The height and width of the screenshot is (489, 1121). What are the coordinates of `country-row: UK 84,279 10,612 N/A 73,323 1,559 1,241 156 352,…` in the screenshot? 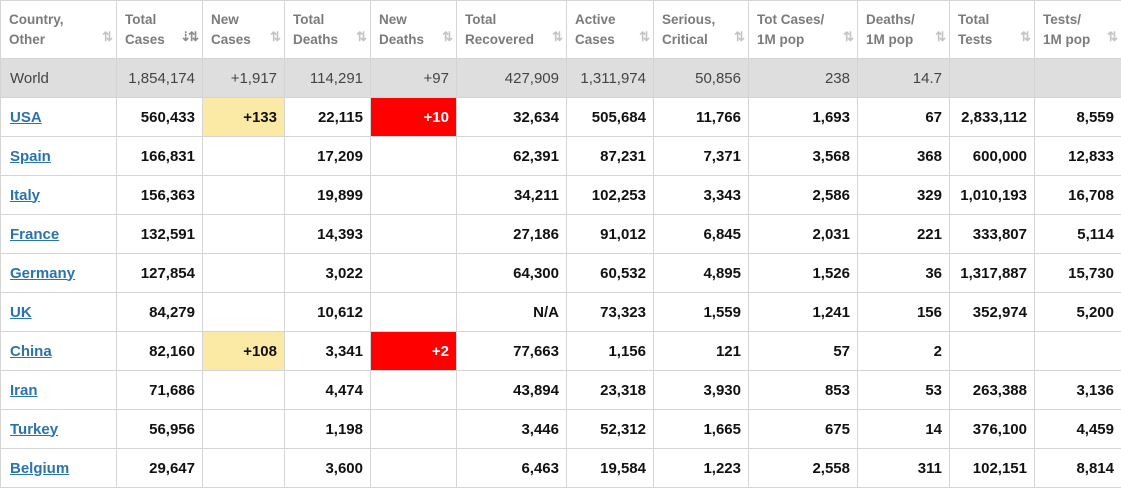 It's located at (560, 312).